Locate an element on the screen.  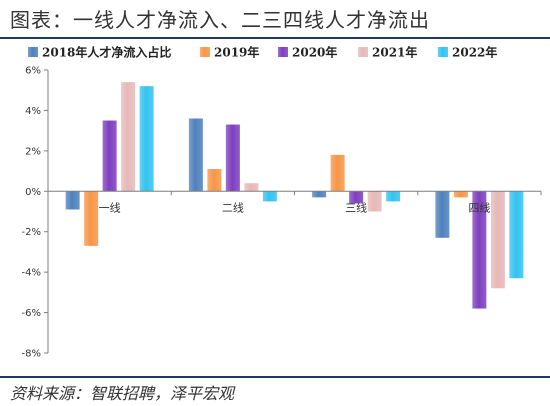
legend-label-4: 2021年 is located at coordinates (394, 52).